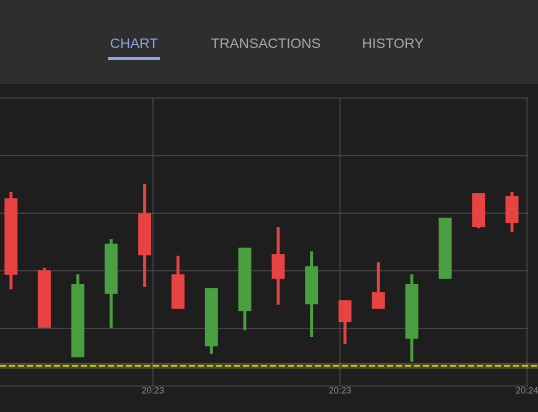 This screenshot has width=538, height=412. I want to click on x-tick-label: 20:24, so click(527, 390).